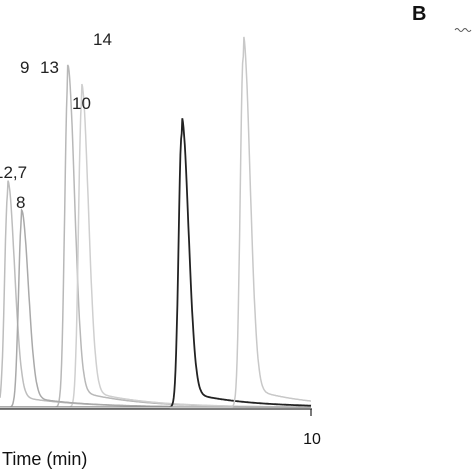  Describe the element at coordinates (102, 39) in the screenshot. I see `peak-label-14: 14` at that location.